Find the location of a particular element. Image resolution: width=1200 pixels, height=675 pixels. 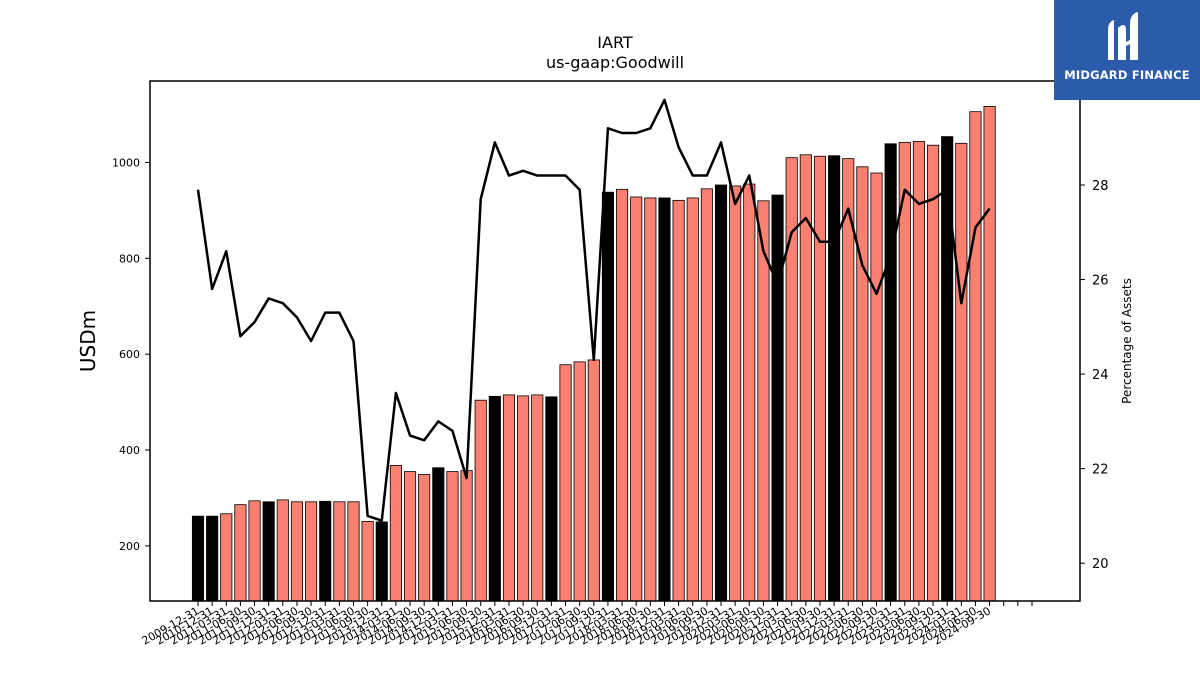

y2-axis-label: Percentage of Assets is located at coordinates (1127, 341).